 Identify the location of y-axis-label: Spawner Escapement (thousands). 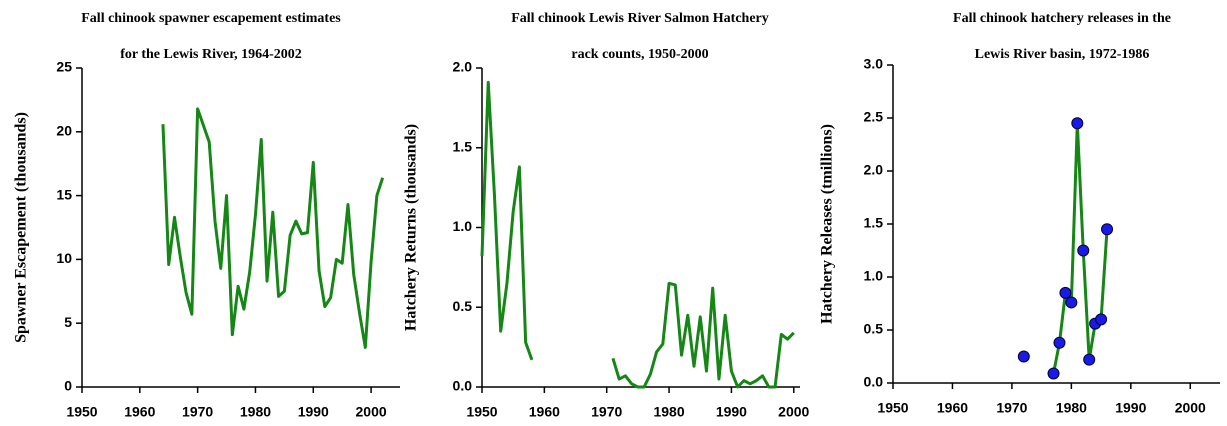
(21, 227).